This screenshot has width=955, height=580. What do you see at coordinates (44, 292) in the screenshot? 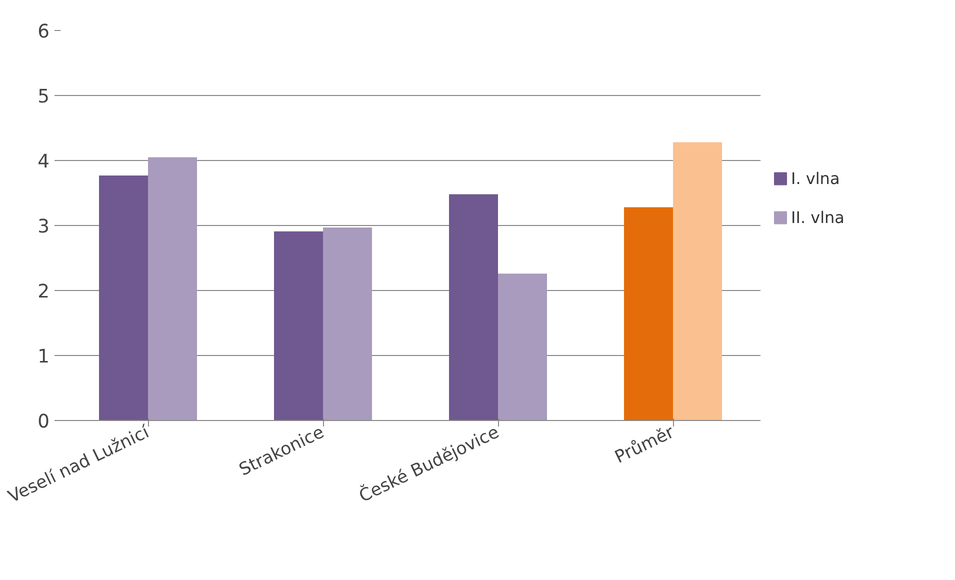
I see `y-tick-label: 2` at bounding box center [44, 292].